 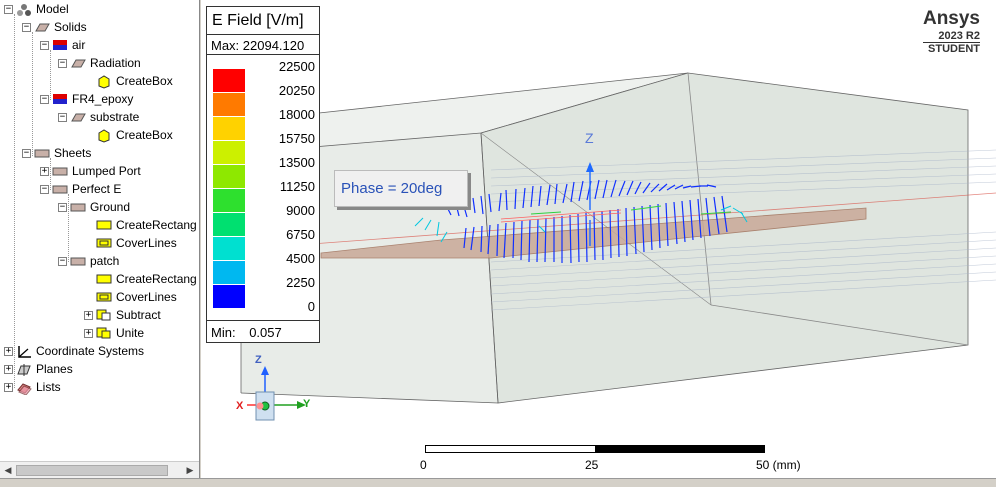 What do you see at coordinates (24, 9) in the screenshot?
I see `model-icon` at bounding box center [24, 9].